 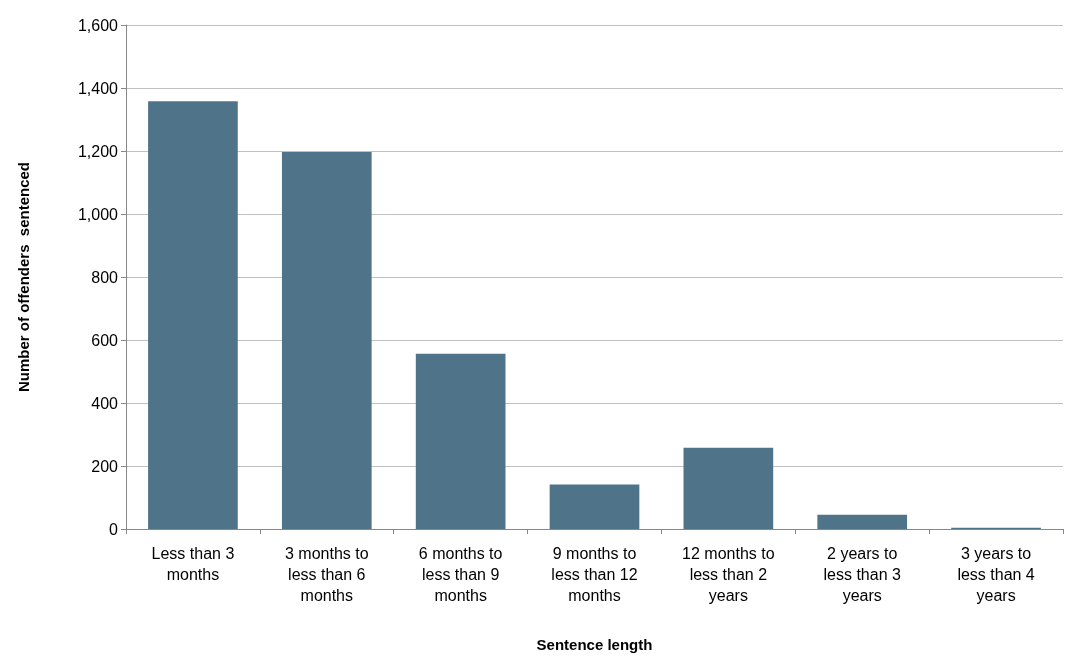 I want to click on y-tick-label: 1,200, so click(x=98, y=151).